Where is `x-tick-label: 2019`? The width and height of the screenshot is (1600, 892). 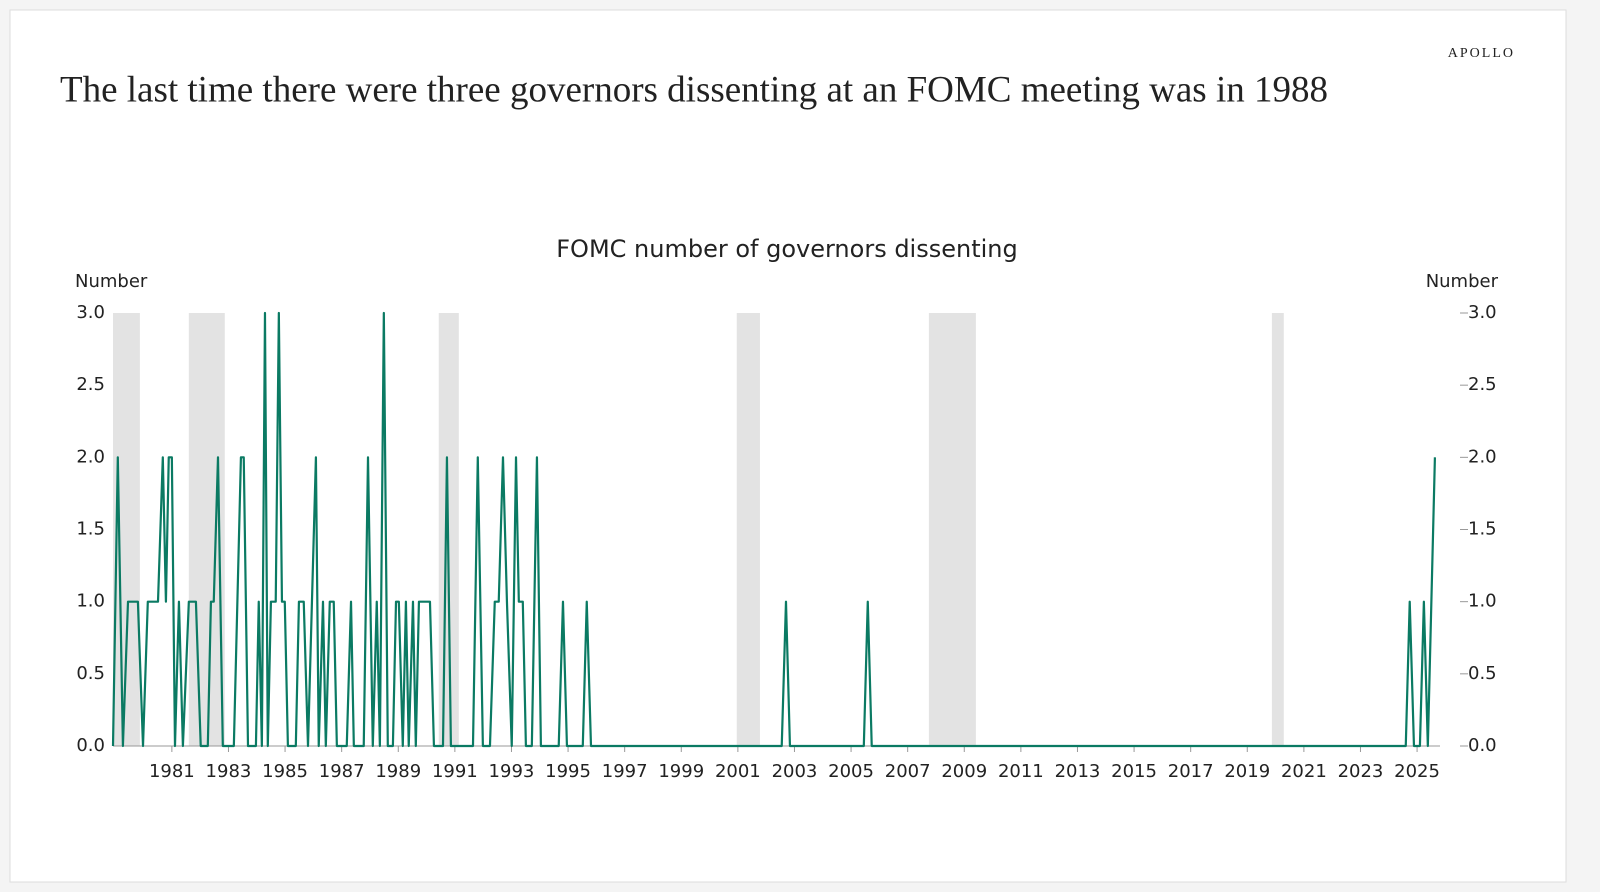
x-tick-label: 2019 is located at coordinates (1247, 771).